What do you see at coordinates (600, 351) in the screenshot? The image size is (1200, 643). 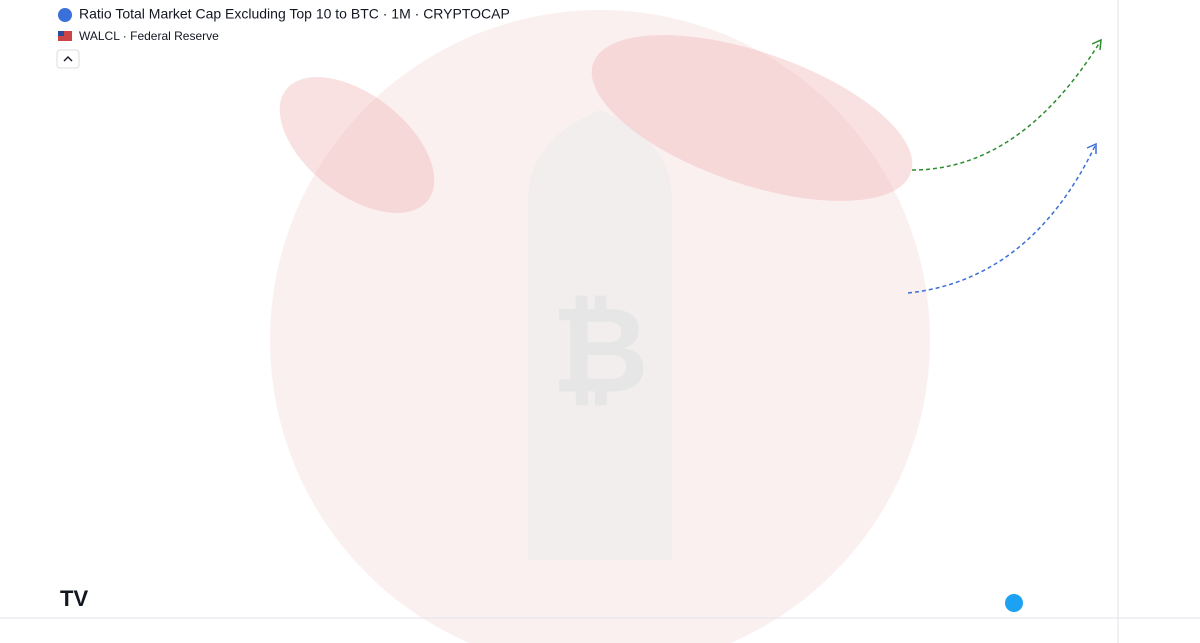 I see `bitcoin-symbol: ₿` at bounding box center [600, 351].